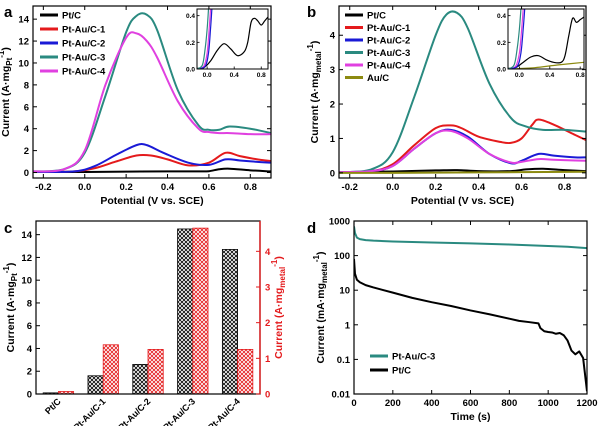  What do you see at coordinates (470, 417) in the screenshot?
I see `x-axis-label: Time (s)` at bounding box center [470, 417].